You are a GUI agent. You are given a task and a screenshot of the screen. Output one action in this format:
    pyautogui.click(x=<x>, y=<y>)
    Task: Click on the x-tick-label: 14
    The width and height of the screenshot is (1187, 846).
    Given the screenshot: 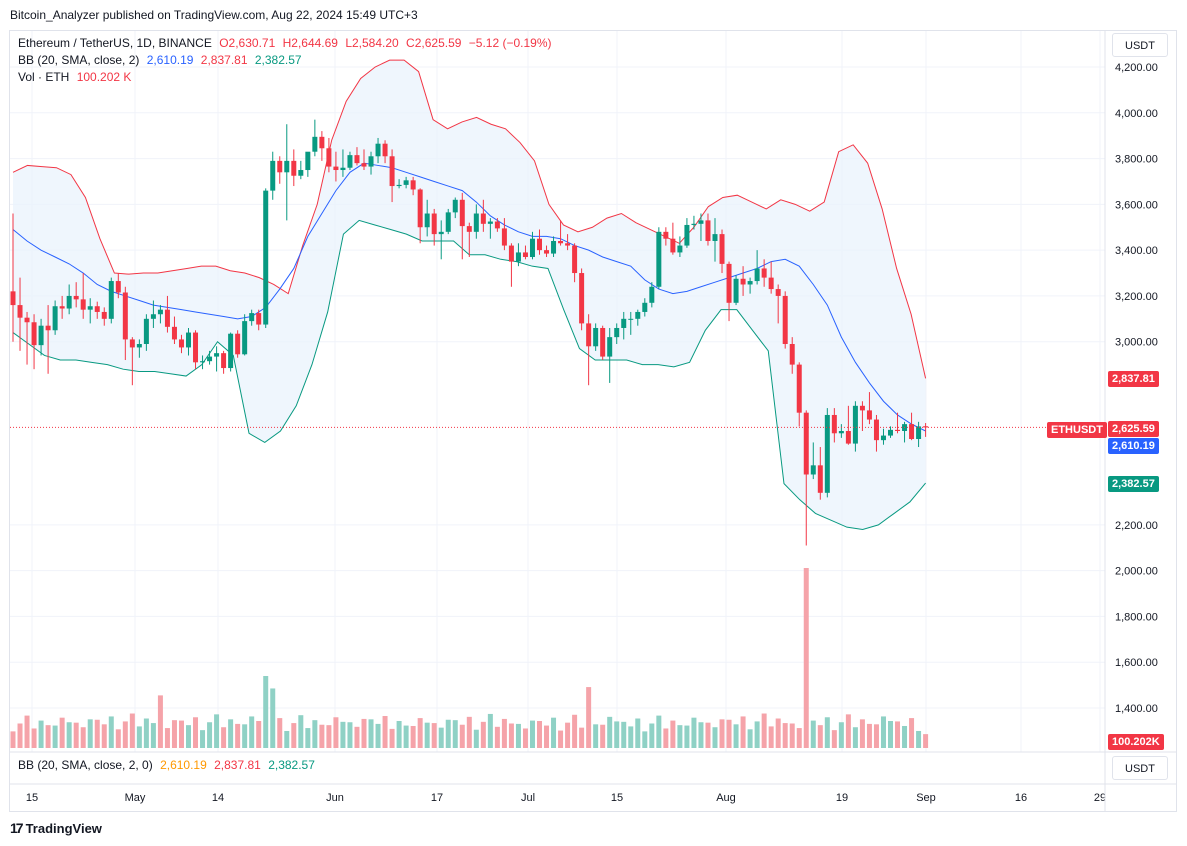 What is the action you would take?
    pyautogui.click(x=218, y=798)
    